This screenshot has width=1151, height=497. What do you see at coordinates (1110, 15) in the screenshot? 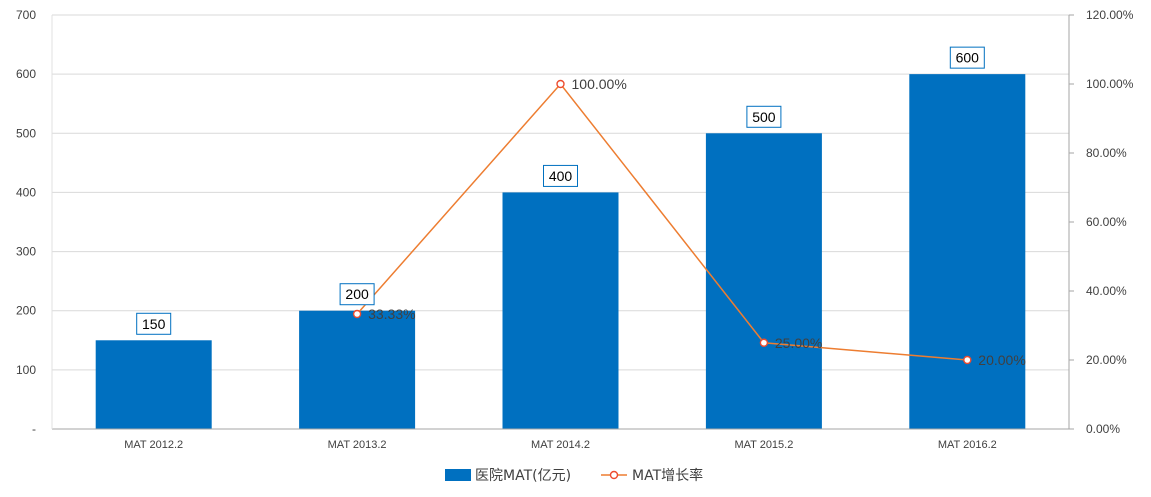
I see `right-axis-tick-label: 120.00%` at bounding box center [1110, 15].